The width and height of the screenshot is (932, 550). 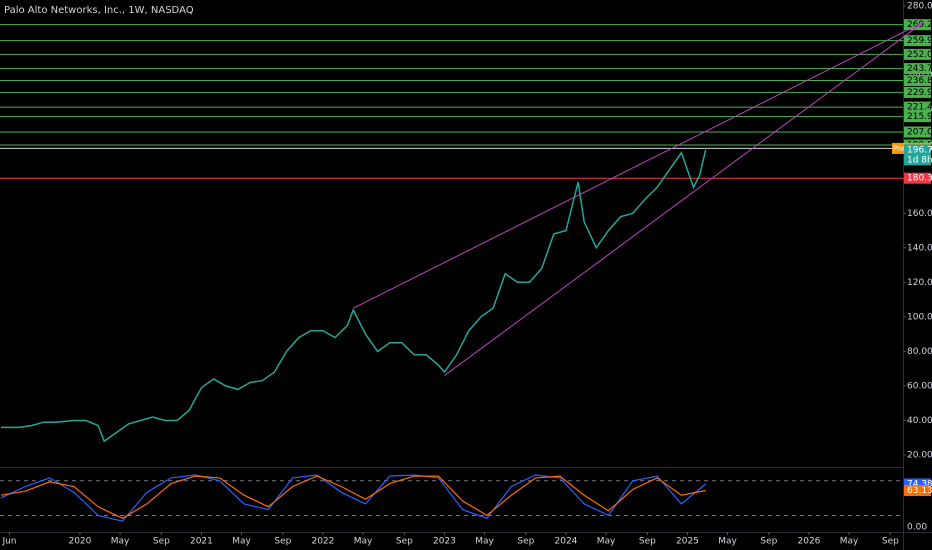 I want to click on x-tick-label: 2026, so click(x=809, y=542).